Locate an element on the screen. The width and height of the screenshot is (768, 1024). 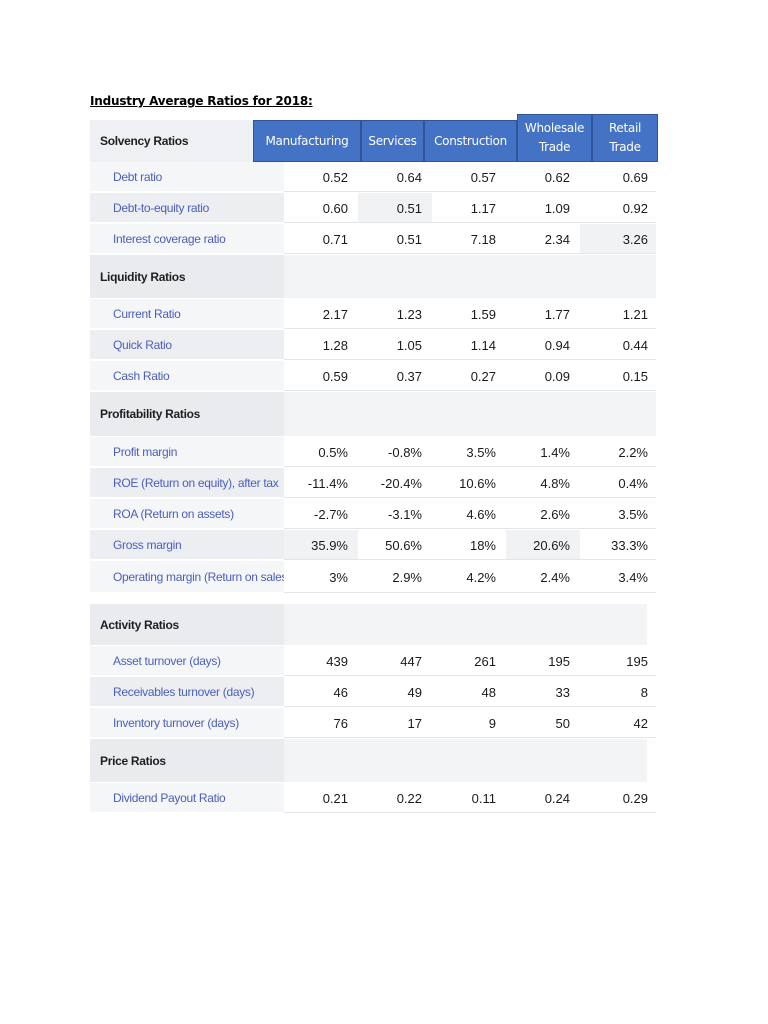
table-cell: 7.18 is located at coordinates (483, 239).